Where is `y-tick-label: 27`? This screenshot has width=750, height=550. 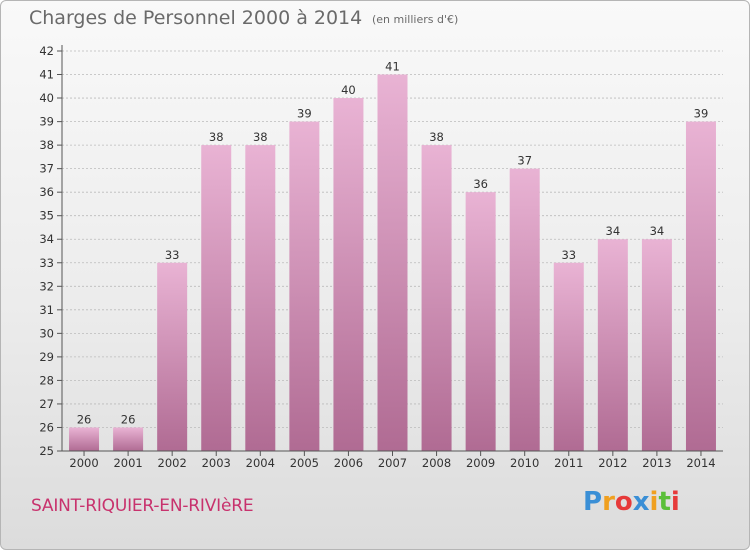 y-tick-label: 27 is located at coordinates (46, 404).